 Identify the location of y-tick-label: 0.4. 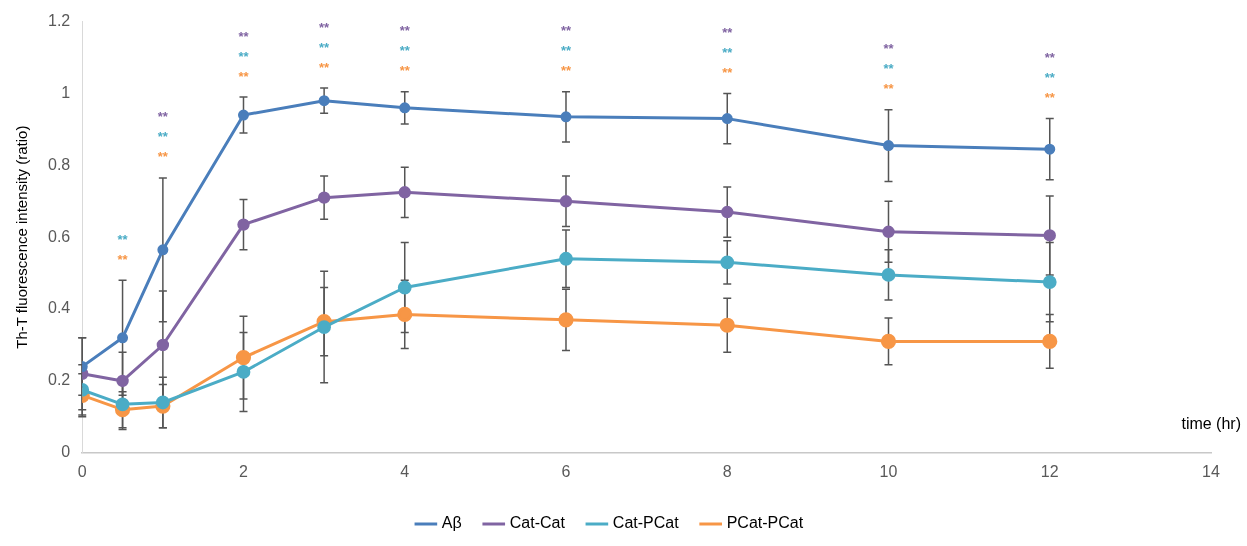
(59, 308).